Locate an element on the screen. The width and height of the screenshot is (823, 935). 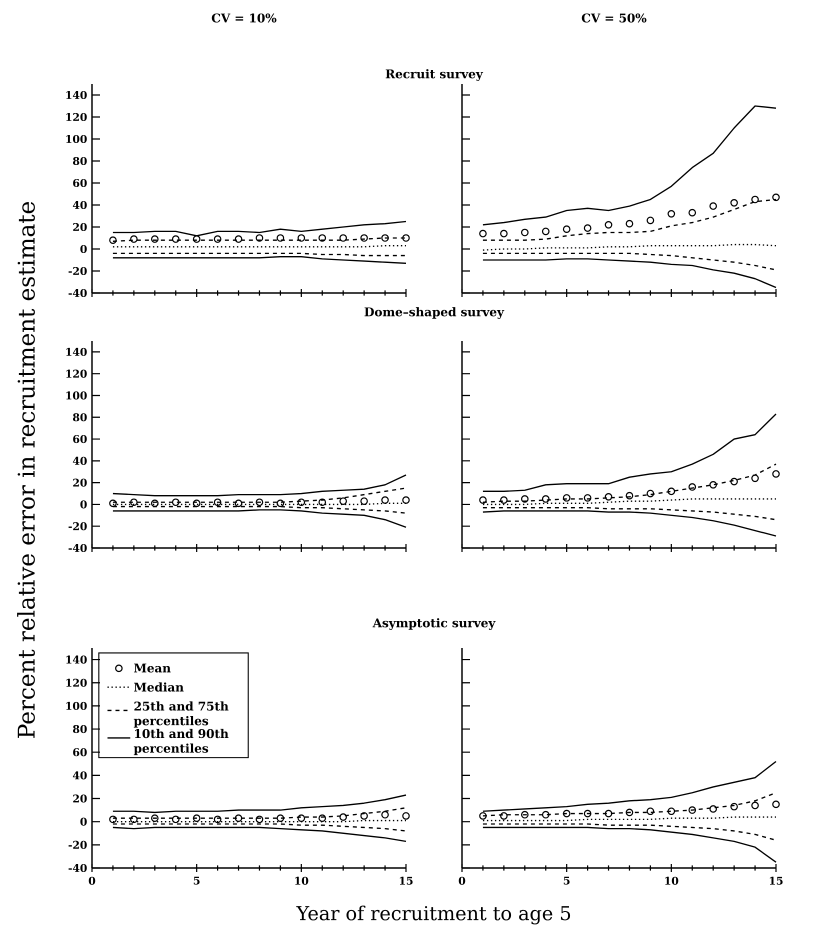
legend-label: 25th and 75th percentiles is located at coordinates (181, 714).